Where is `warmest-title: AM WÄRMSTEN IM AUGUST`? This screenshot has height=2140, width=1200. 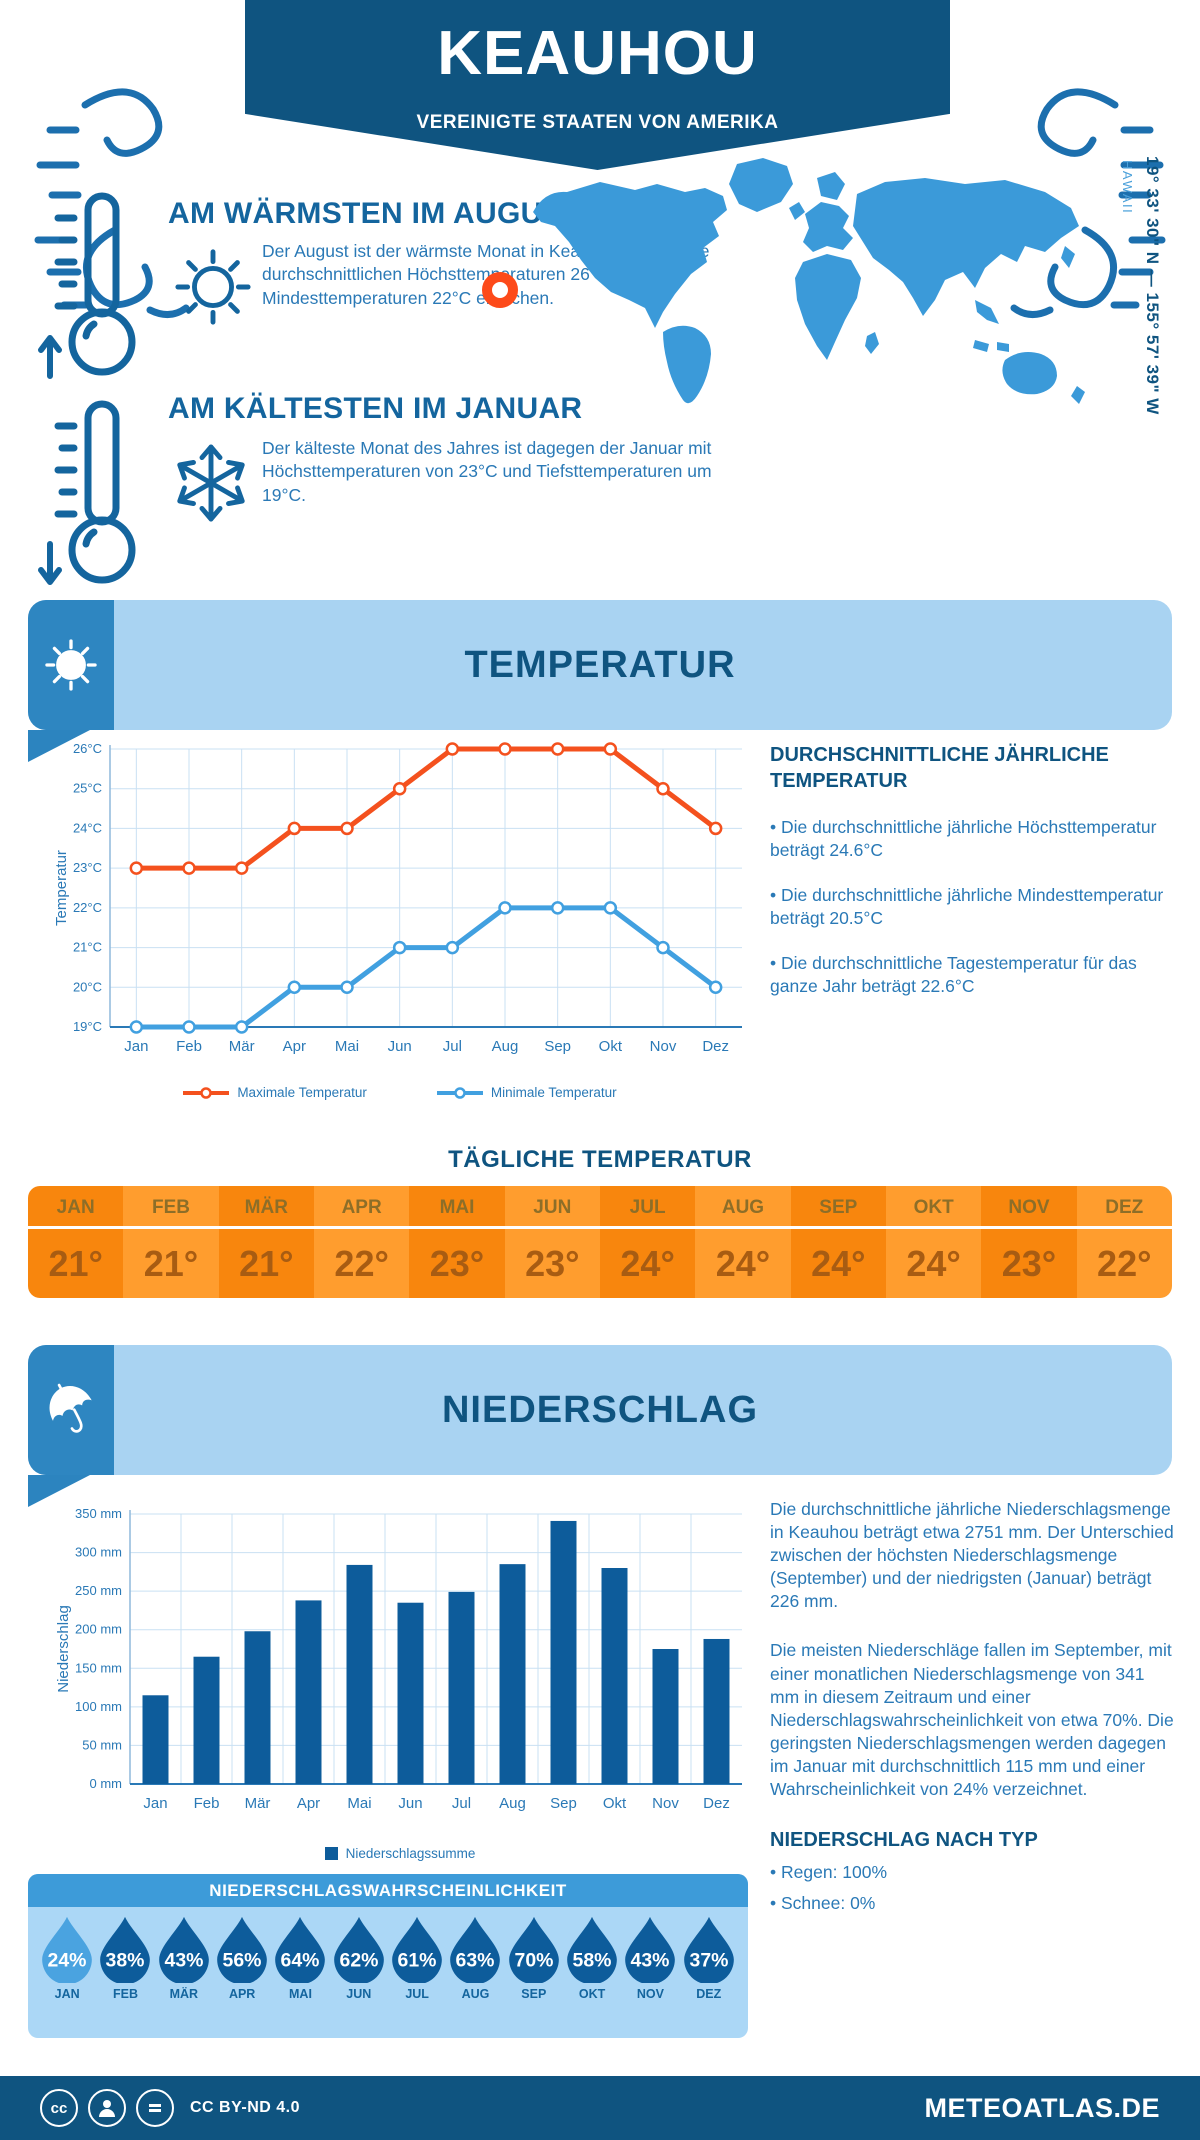 warmest-title: AM WÄRMSTEN IM AUGUST is located at coordinates (375, 213).